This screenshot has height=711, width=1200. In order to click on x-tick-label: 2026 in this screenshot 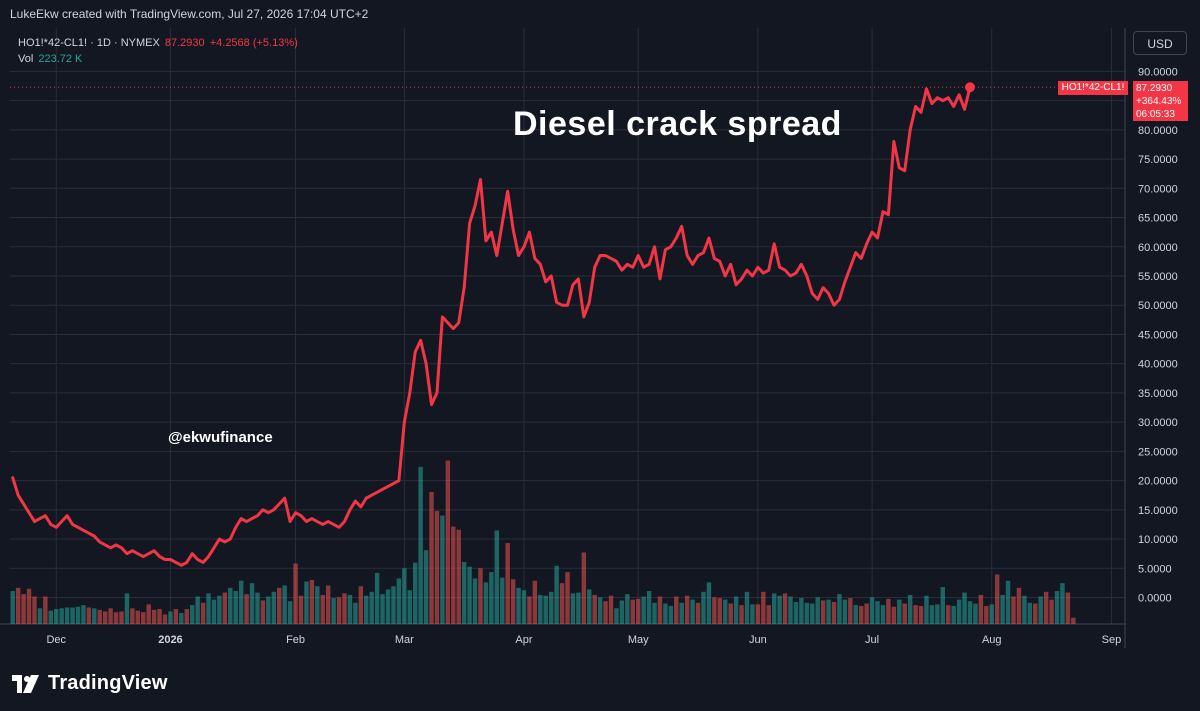, I will do `click(170, 640)`.